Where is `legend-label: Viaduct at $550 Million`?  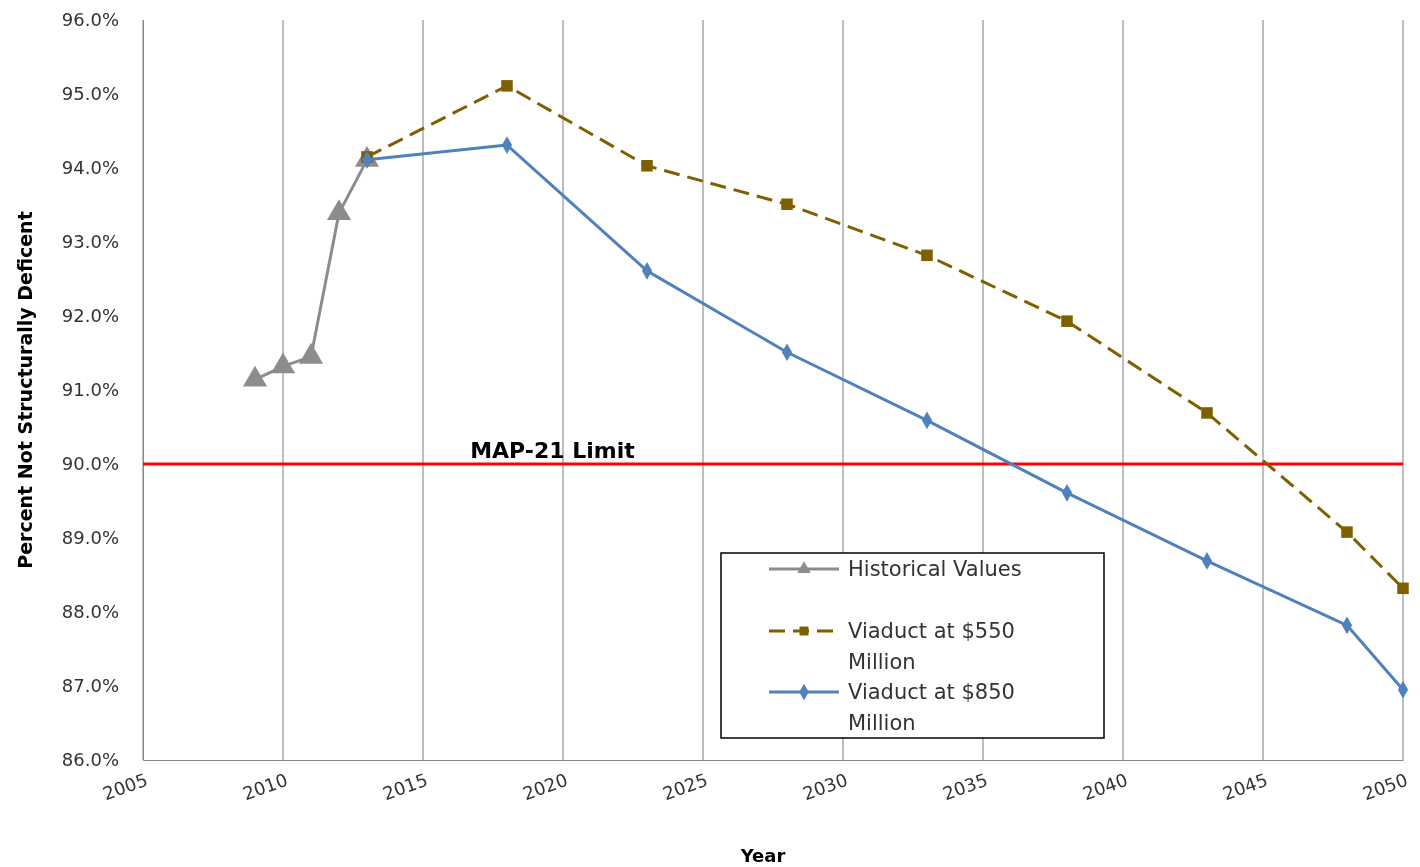 legend-label: Viaduct at $550 Million is located at coordinates (931, 646).